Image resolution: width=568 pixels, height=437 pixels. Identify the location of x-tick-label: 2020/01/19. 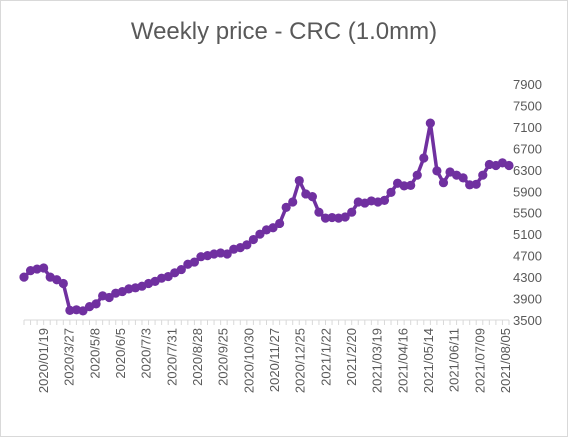
(43, 360).